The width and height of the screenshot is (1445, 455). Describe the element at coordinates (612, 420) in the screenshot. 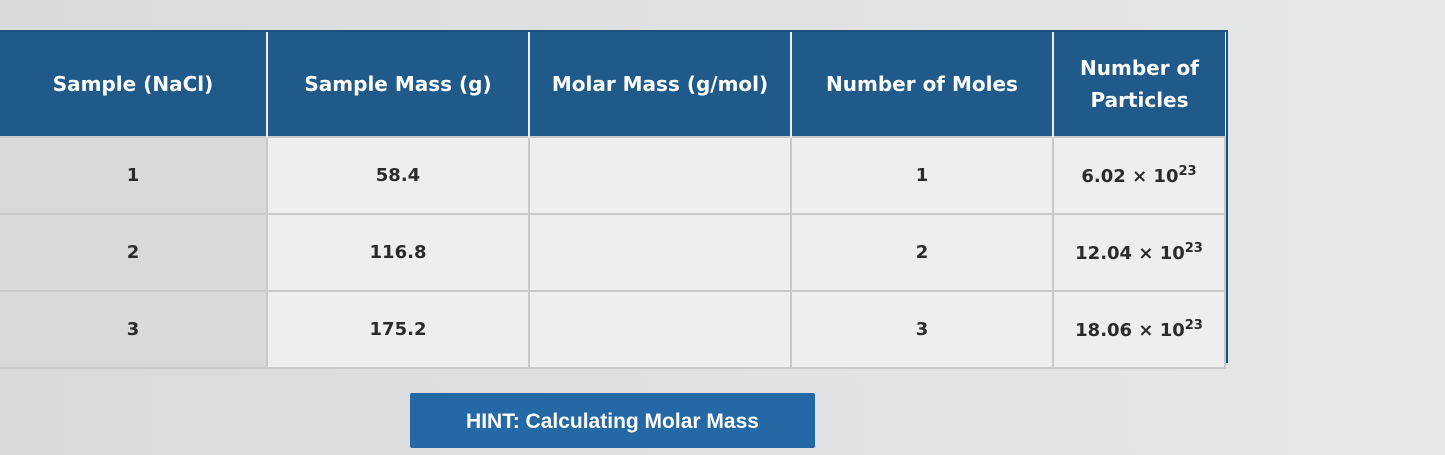

I see `hint-button: HINT: Calculating Molar Mass` at that location.